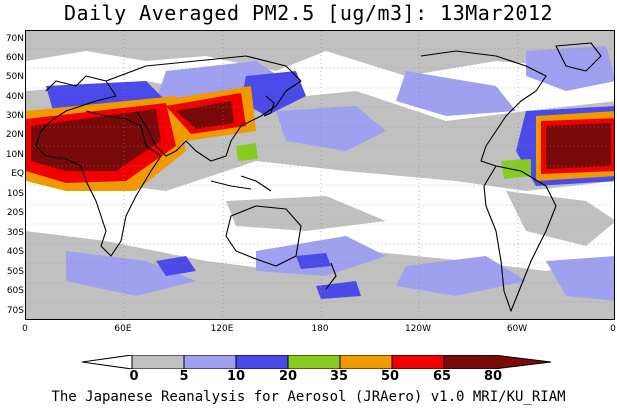 This screenshot has height=410, width=617. Describe the element at coordinates (517, 329) in the screenshot. I see `lon-label: 60W` at that location.